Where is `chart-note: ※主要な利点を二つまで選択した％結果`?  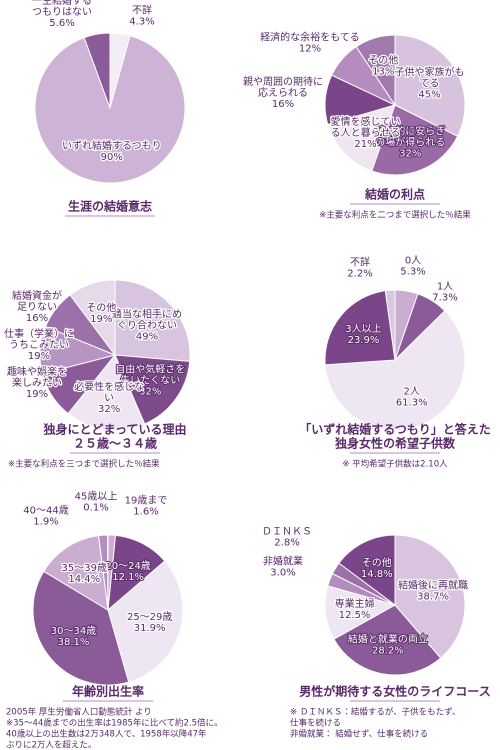
chart-note: ※主要な利点を二つまで選択した％結果 is located at coordinates (395, 215).